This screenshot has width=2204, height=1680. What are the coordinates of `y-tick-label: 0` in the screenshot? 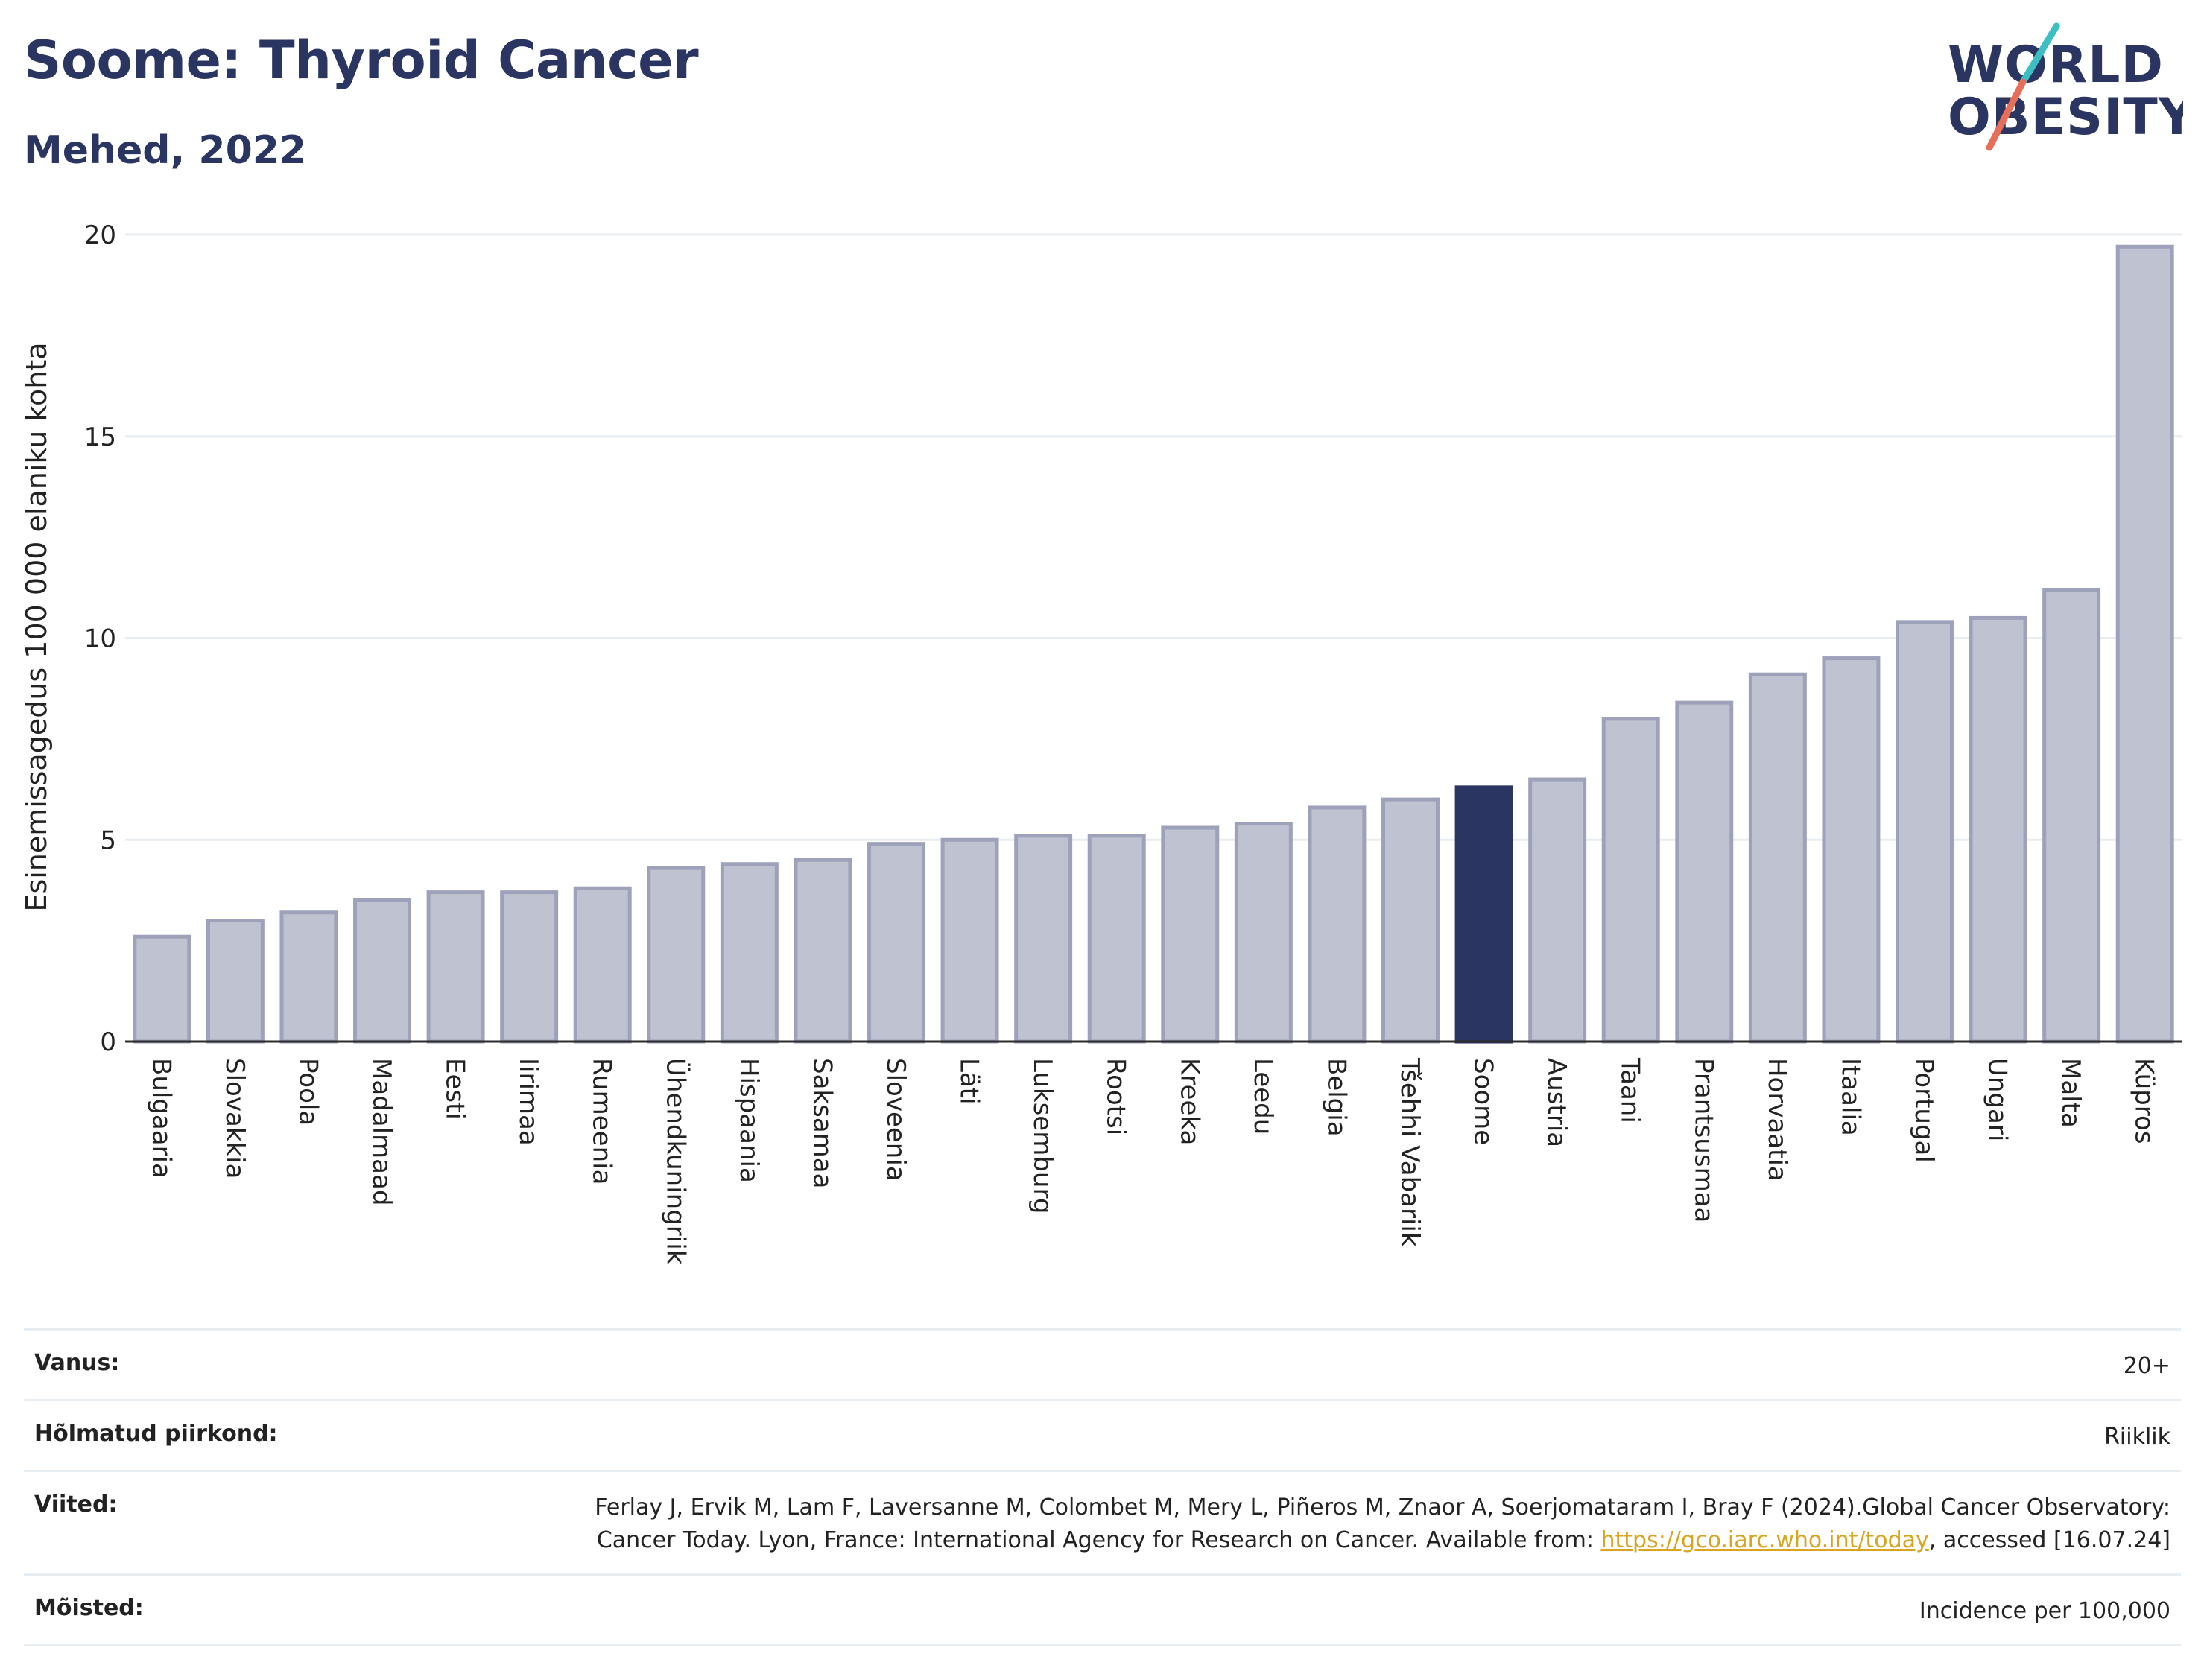 It's located at (108, 1042).